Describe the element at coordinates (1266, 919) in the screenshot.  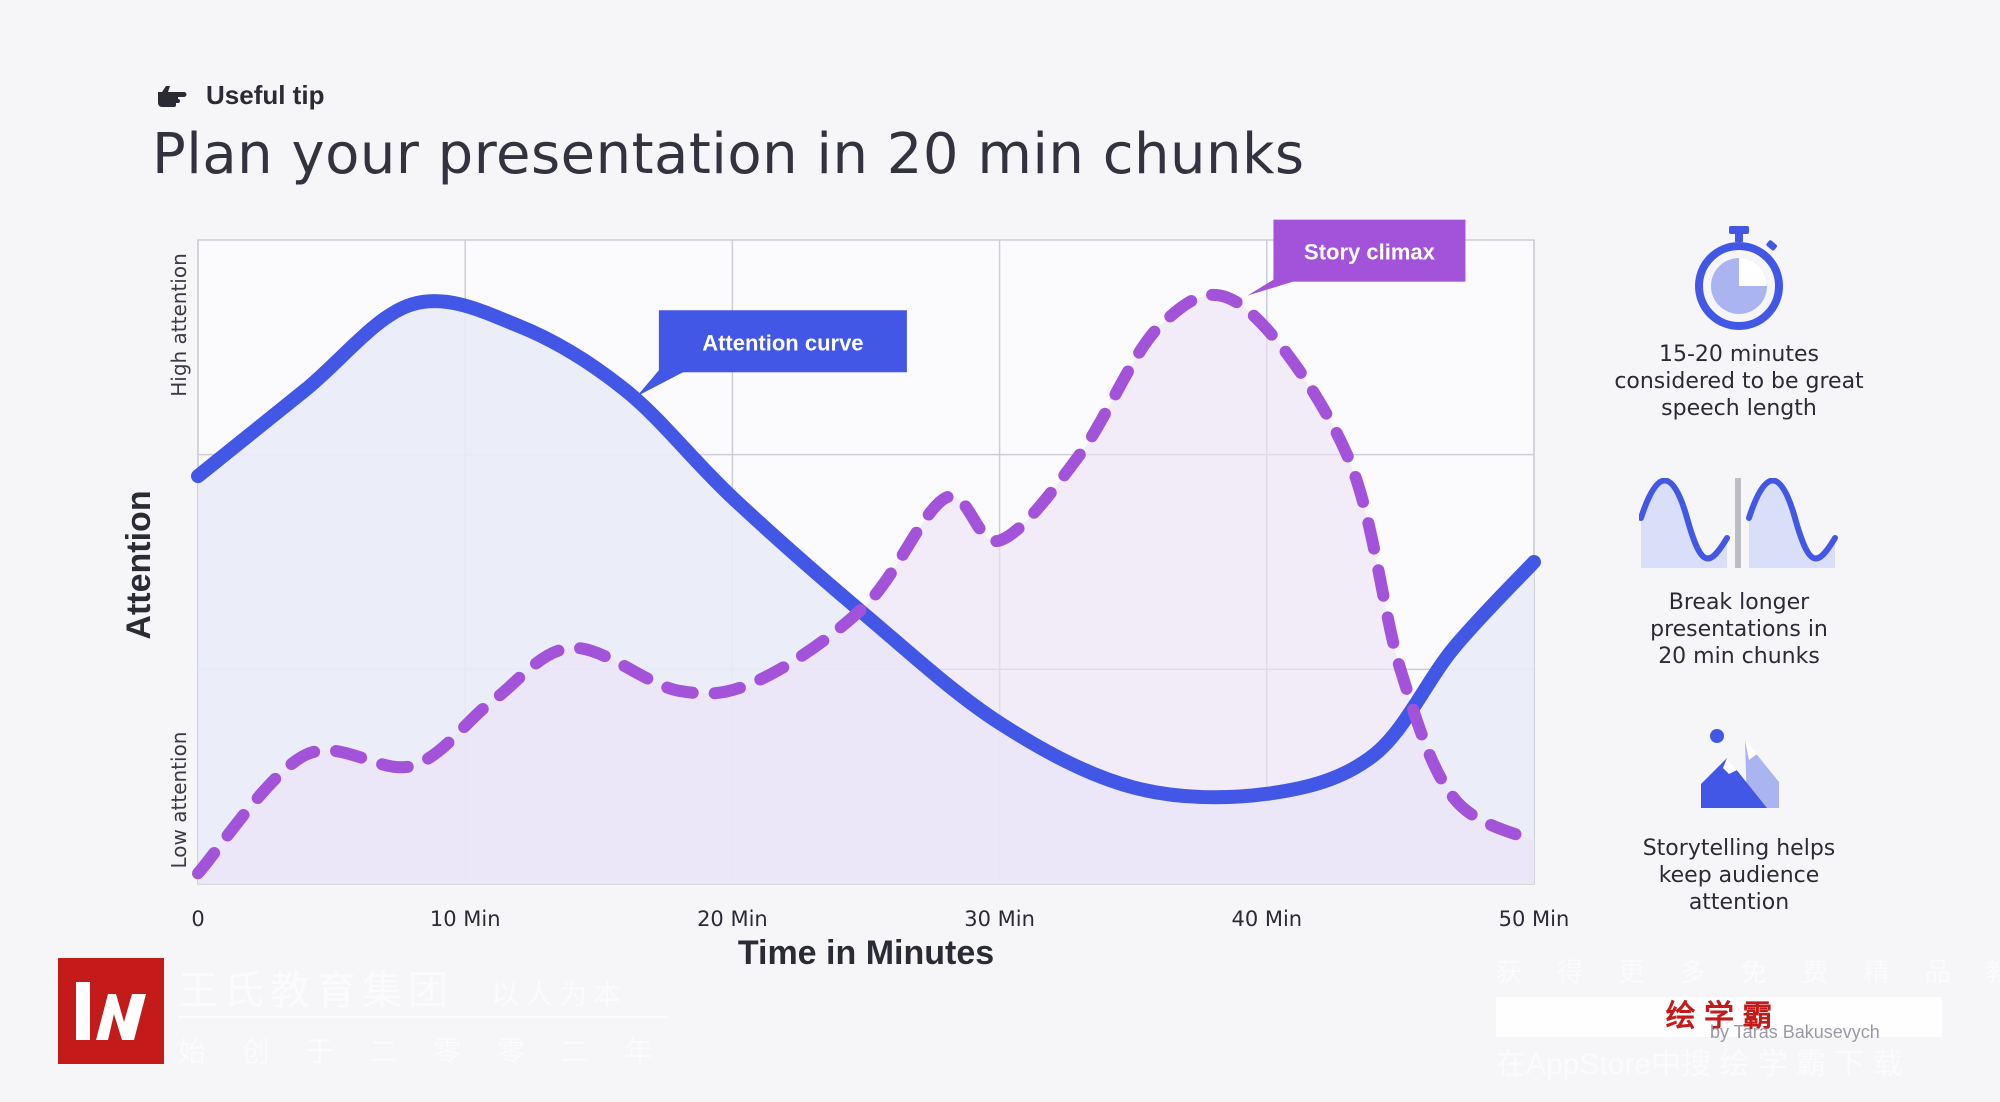
I see `x-tick-label: 40 Min` at that location.